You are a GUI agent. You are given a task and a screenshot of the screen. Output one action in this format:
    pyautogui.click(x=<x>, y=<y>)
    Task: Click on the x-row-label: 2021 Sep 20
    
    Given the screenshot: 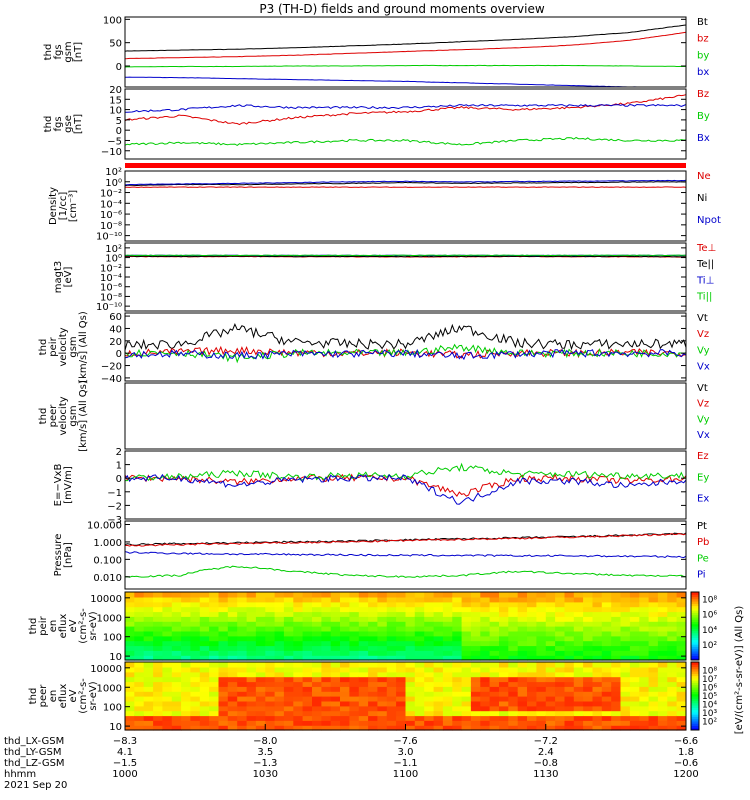 What is the action you would take?
    pyautogui.click(x=35, y=785)
    